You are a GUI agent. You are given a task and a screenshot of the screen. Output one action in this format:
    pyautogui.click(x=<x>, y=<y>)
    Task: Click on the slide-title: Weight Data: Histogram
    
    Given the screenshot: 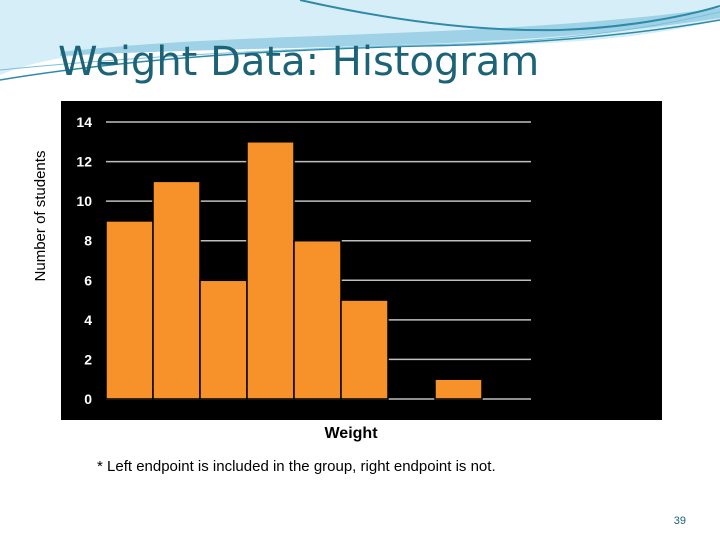 What is the action you would take?
    pyautogui.click(x=299, y=62)
    